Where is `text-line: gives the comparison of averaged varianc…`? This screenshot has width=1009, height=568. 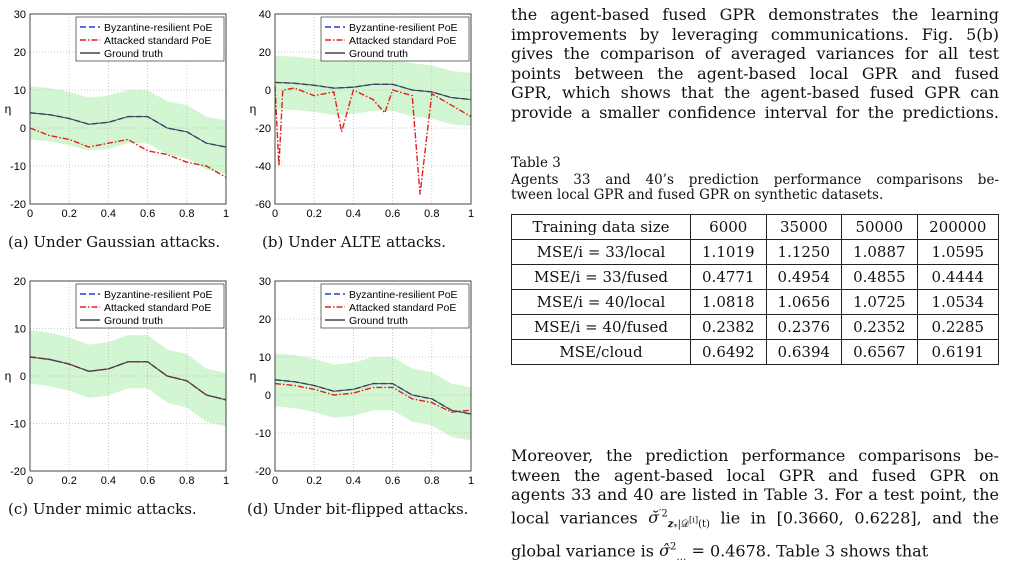 text-line: gives the comparison of averaged varianc… is located at coordinates (755, 54).